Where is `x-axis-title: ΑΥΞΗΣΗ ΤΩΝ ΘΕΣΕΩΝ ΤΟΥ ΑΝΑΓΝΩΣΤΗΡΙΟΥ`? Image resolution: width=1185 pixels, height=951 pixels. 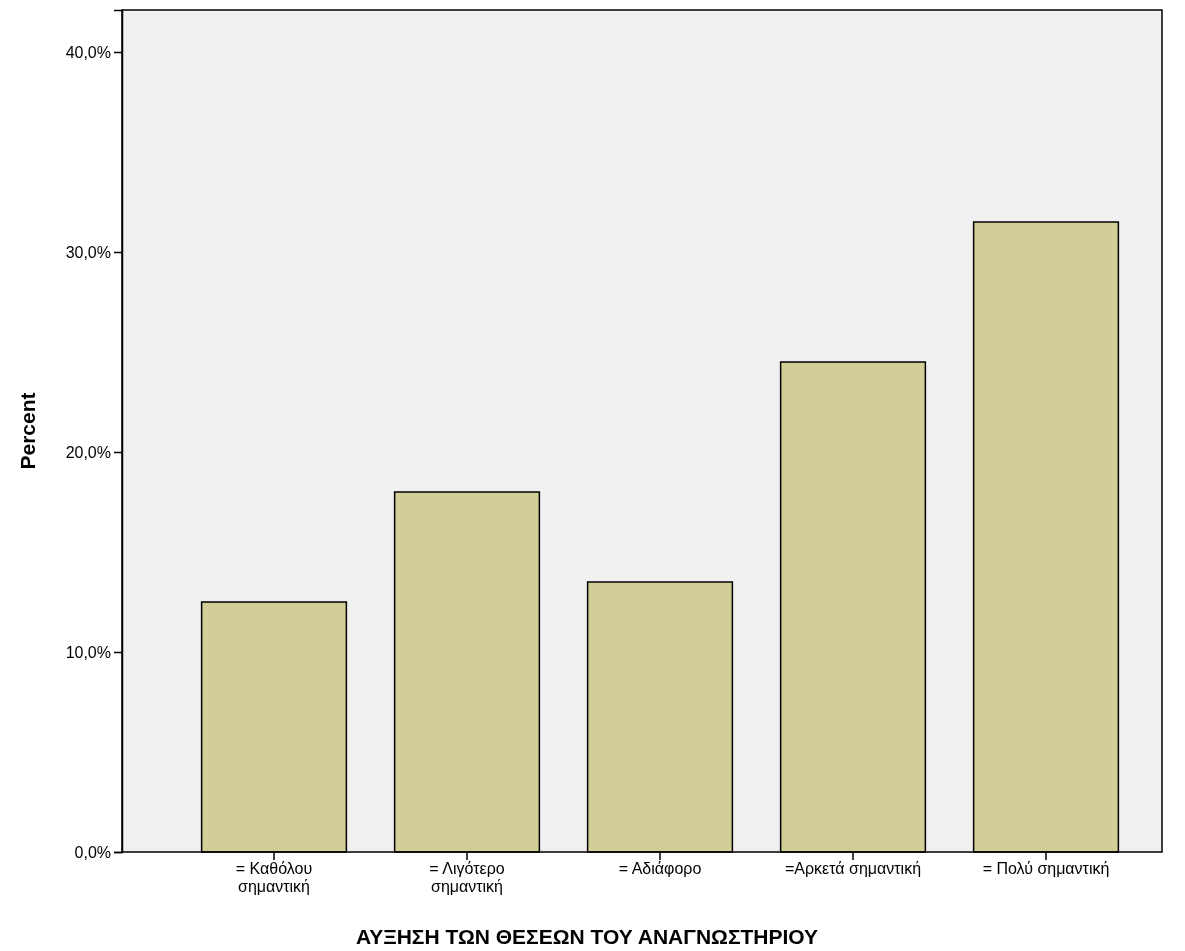 x-axis-title: ΑΥΞΗΣΗ ΤΩΝ ΘΕΣΕΩΝ ΤΟΥ ΑΝΑΓΝΩΣΤΗΡΙΟΥ is located at coordinates (587, 936).